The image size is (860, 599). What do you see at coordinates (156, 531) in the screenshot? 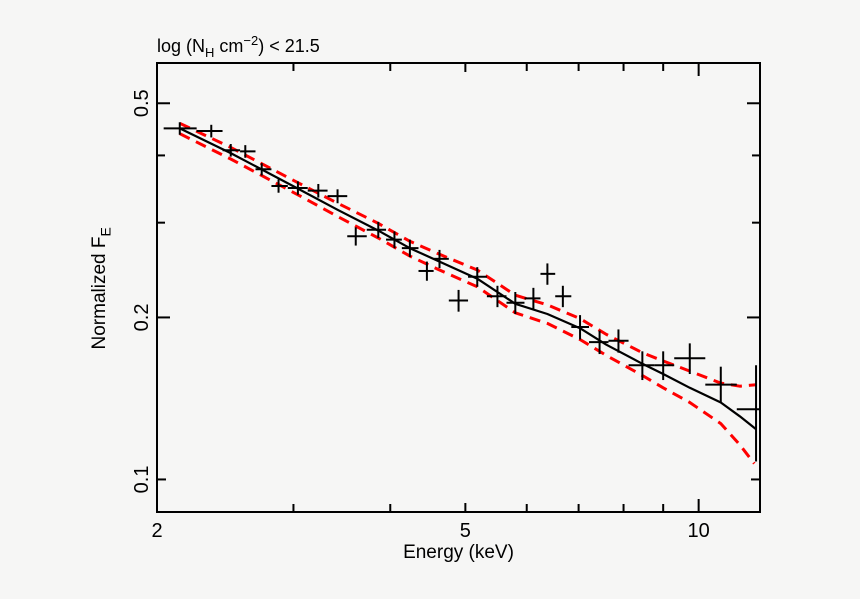
I see `x-tick-label: 2` at bounding box center [156, 531].